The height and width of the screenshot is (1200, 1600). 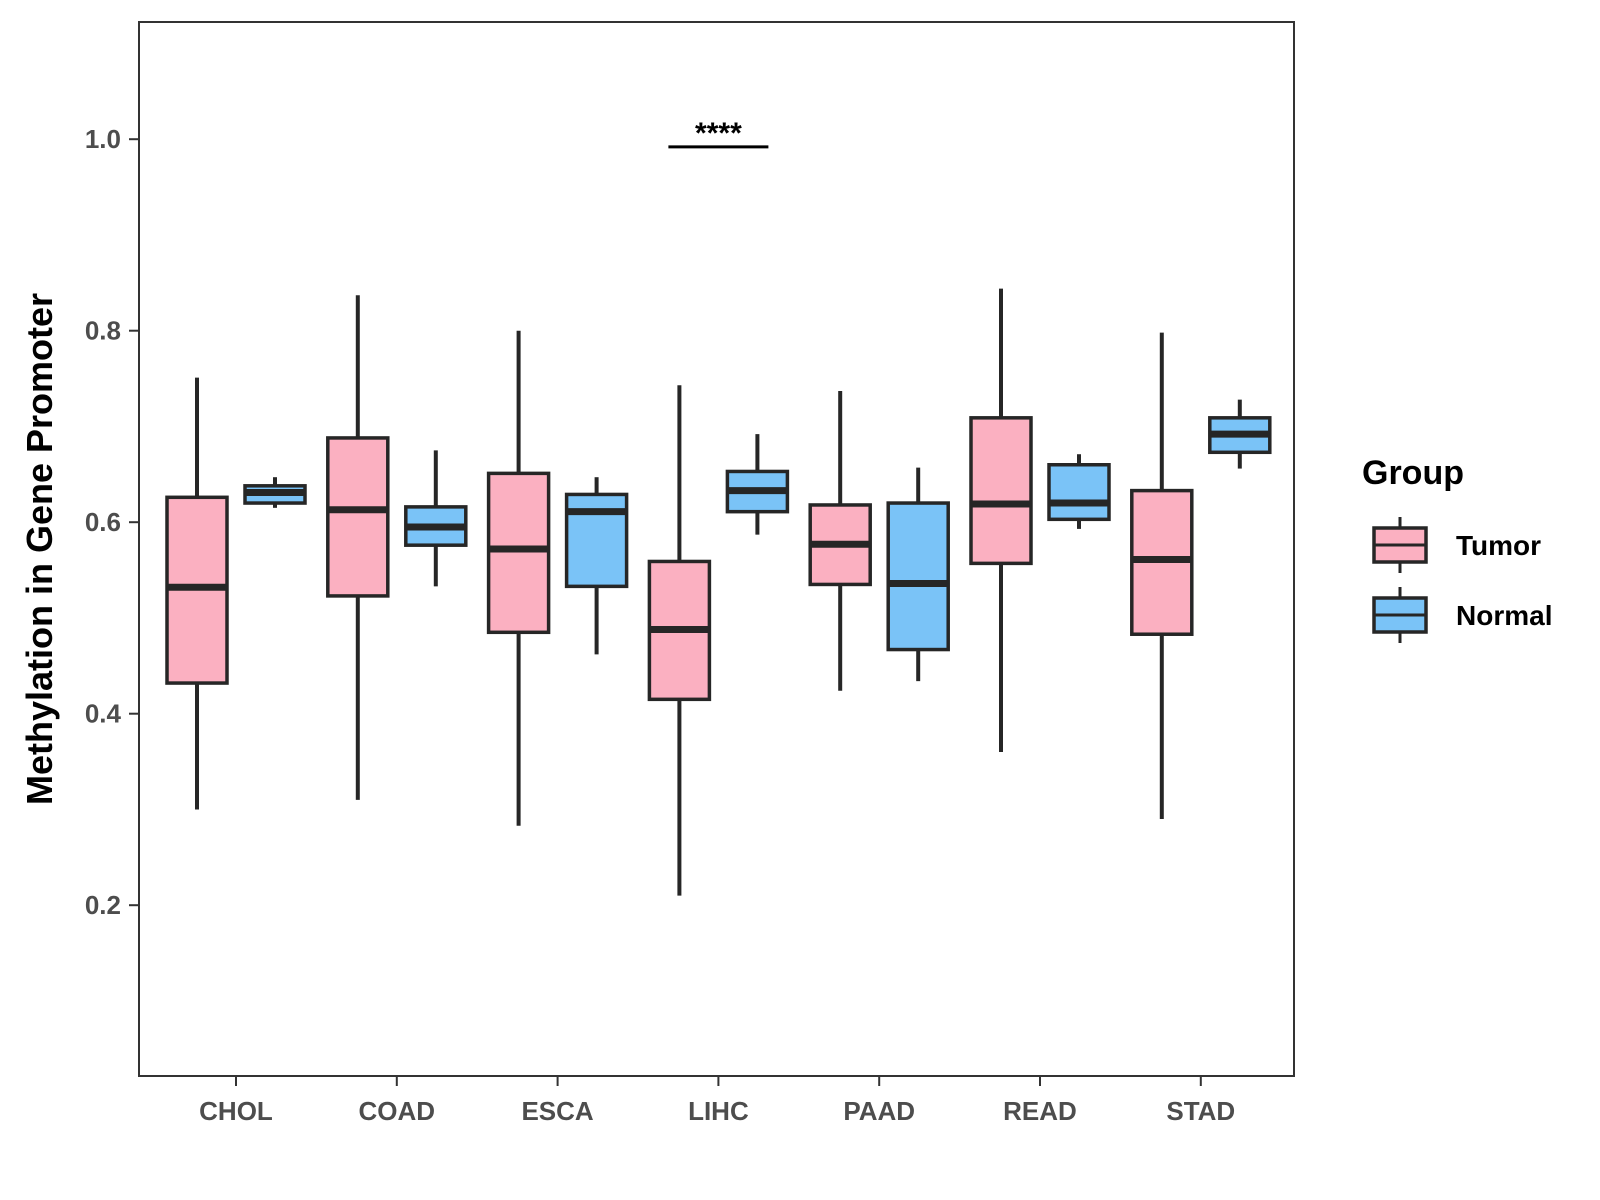 What do you see at coordinates (879, 1111) in the screenshot?
I see `x-tick-label-paad: PAAD` at bounding box center [879, 1111].